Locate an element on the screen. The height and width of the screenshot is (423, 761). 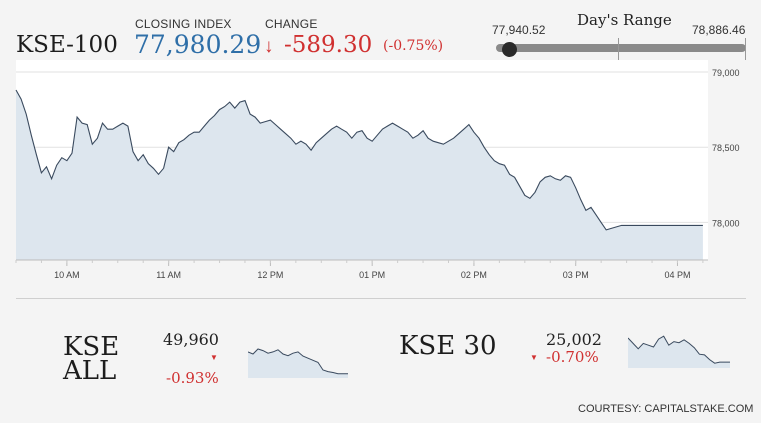
days-range-low: 77,940.52 is located at coordinates (519, 30).